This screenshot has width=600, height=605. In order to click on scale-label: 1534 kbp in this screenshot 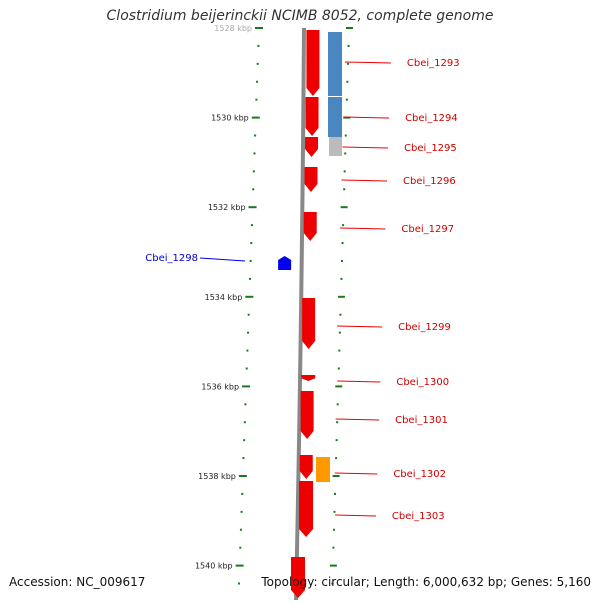, I will do `click(224, 297)`.